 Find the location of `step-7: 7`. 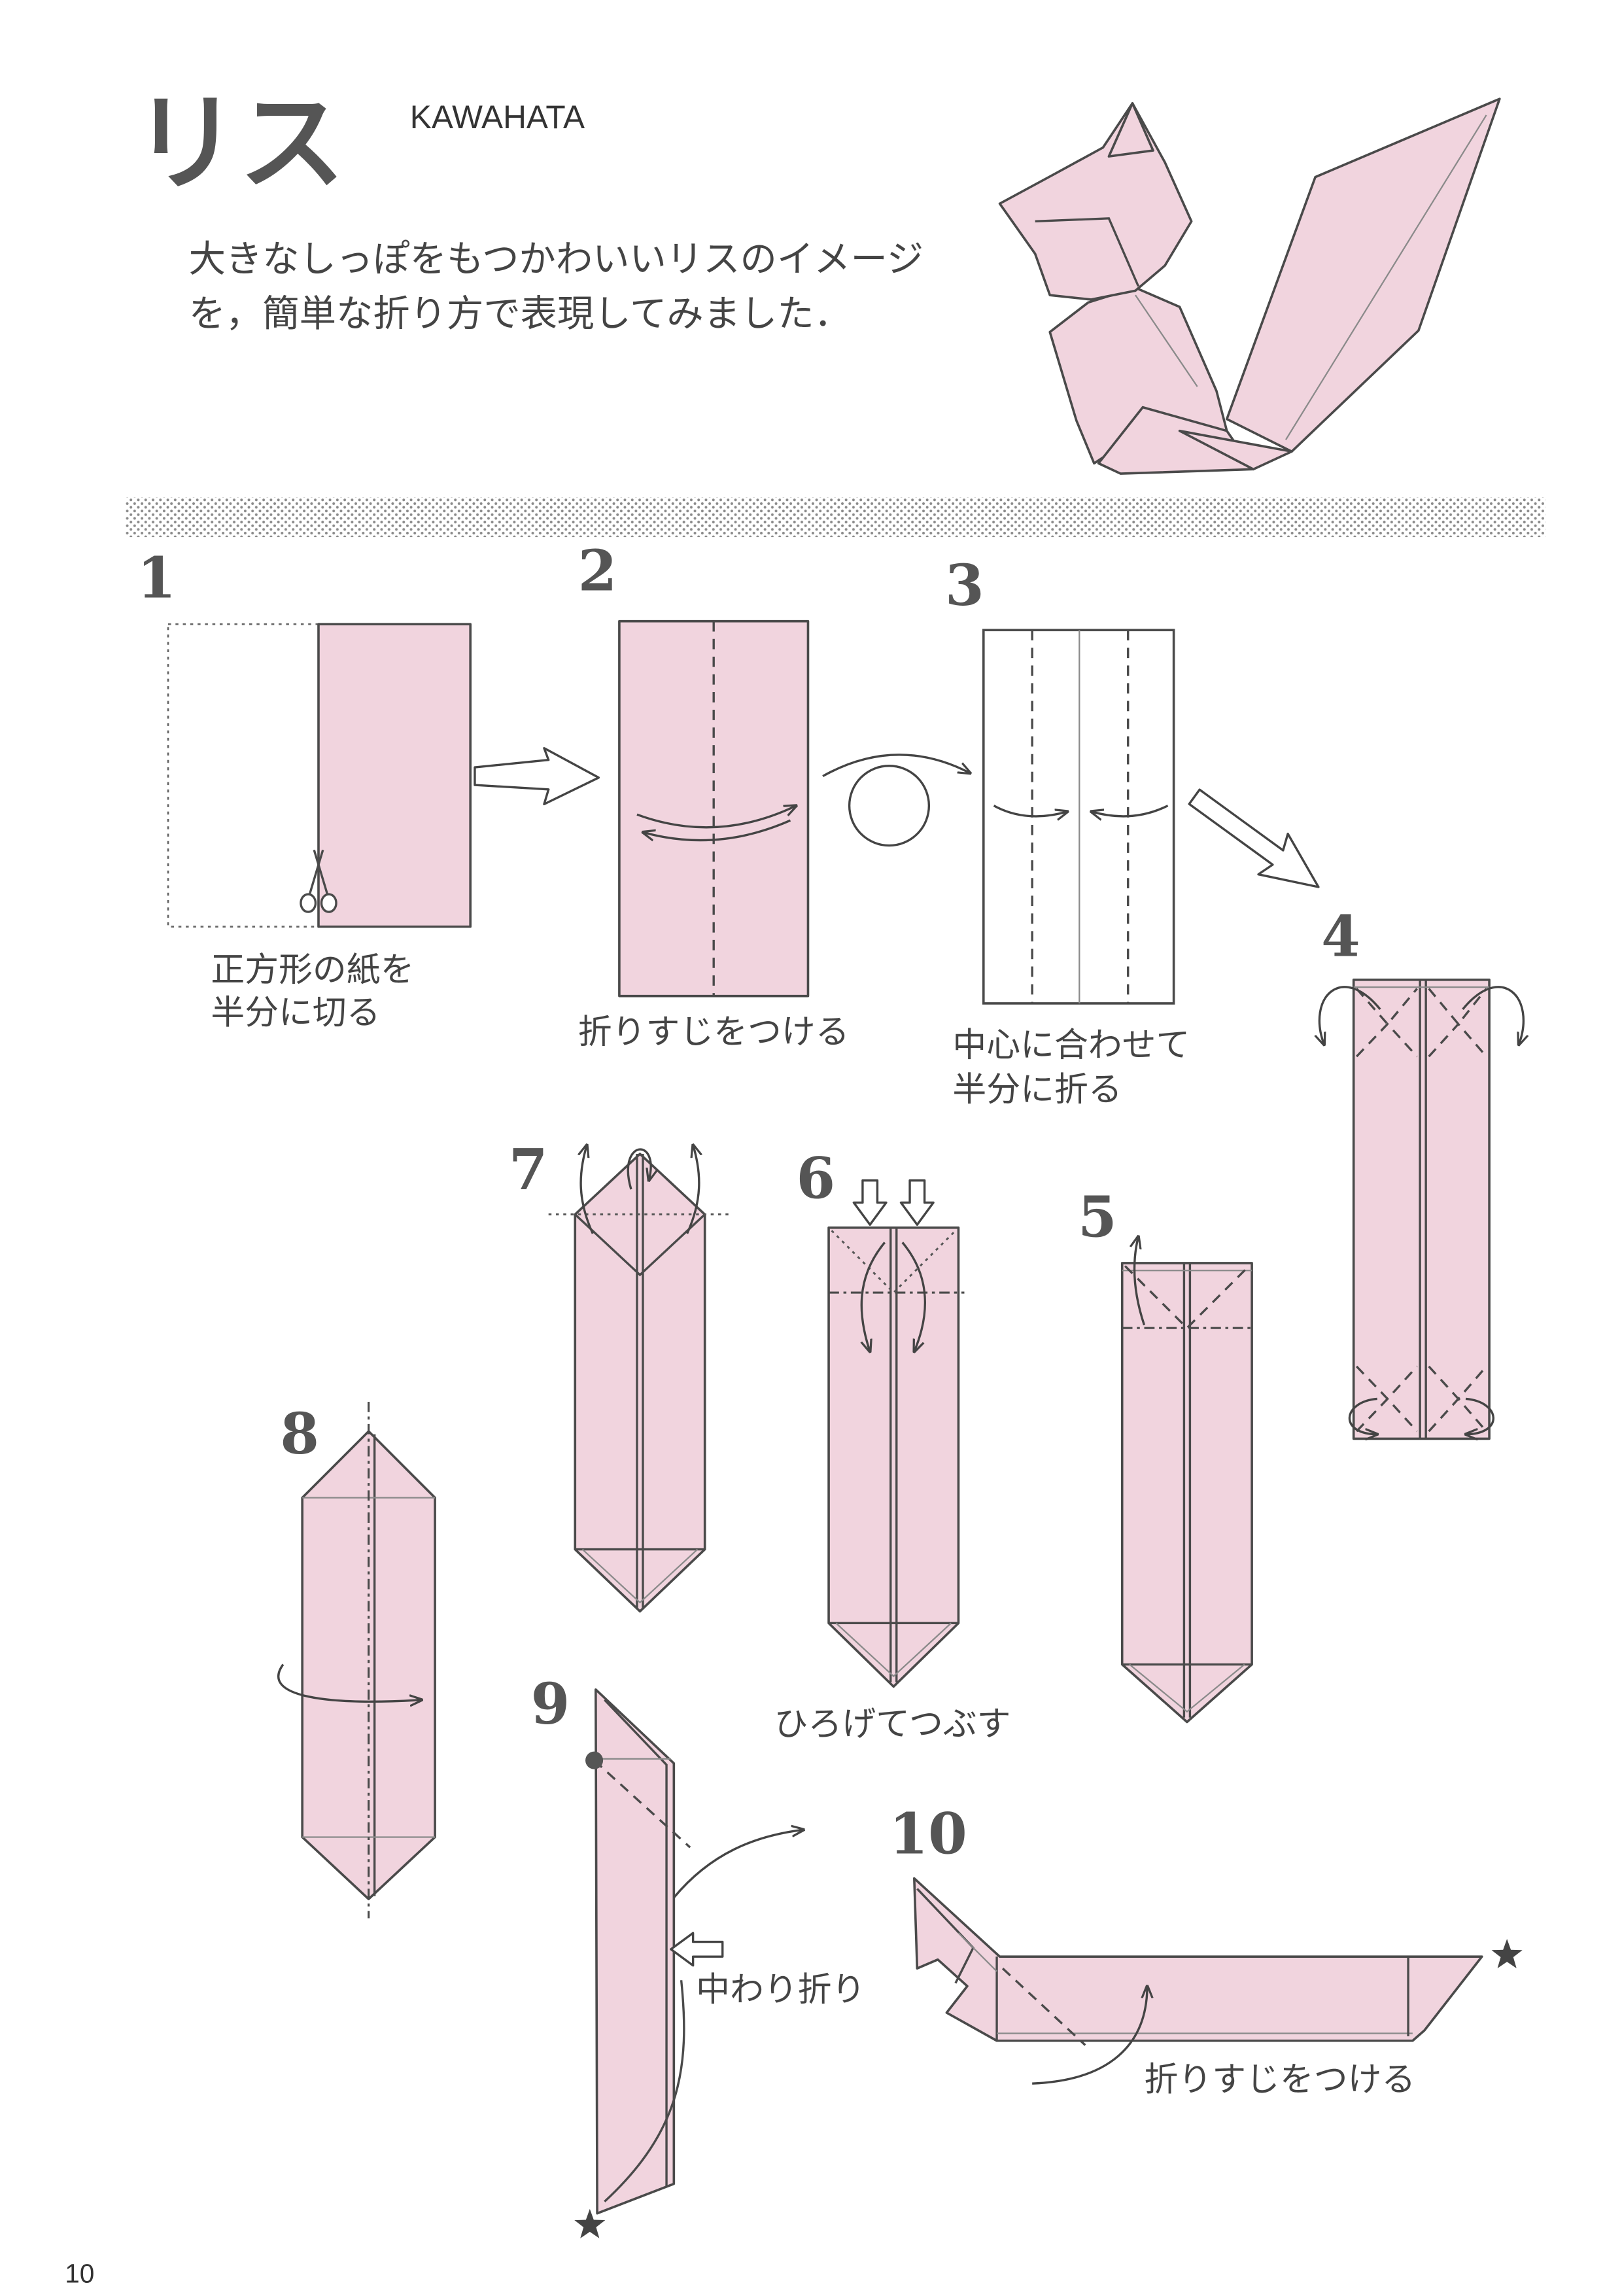

step-7: 7 is located at coordinates (620, 1375).